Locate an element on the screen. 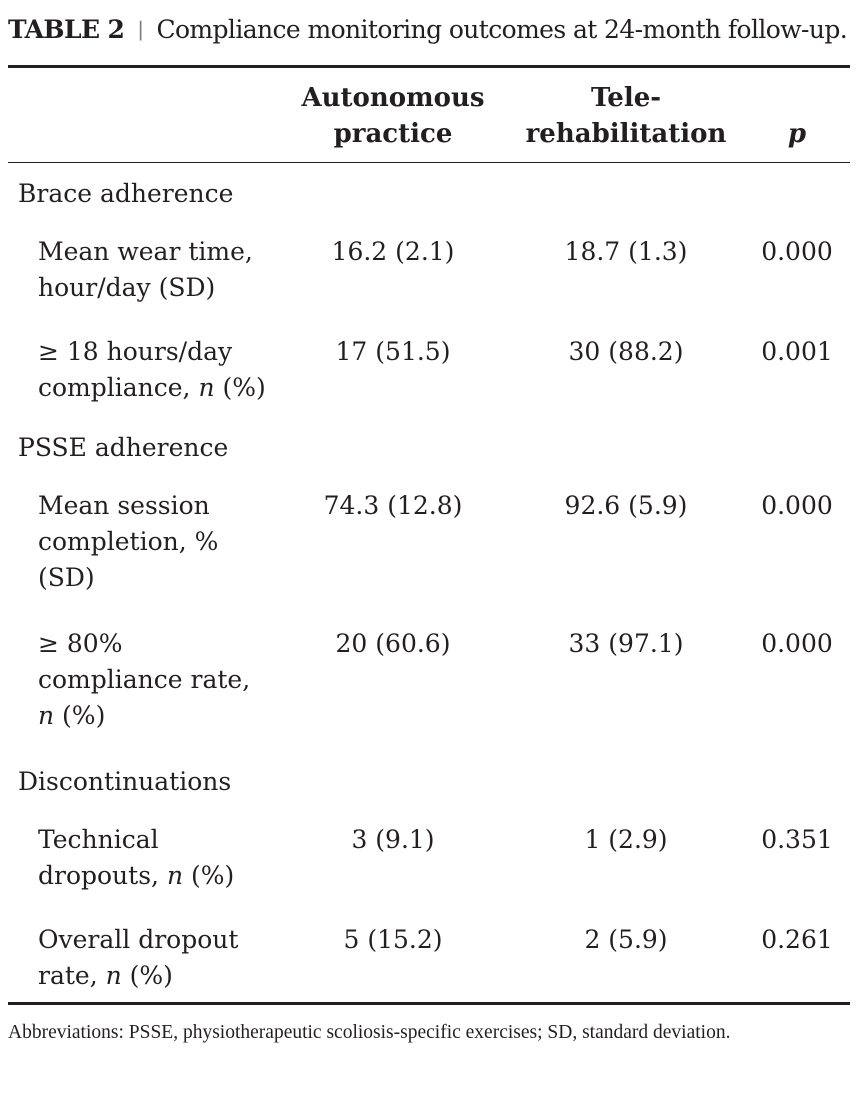 The width and height of the screenshot is (860, 1108). cell-tele-80-compliance-rate: 33 (97.1) is located at coordinates (626, 643).